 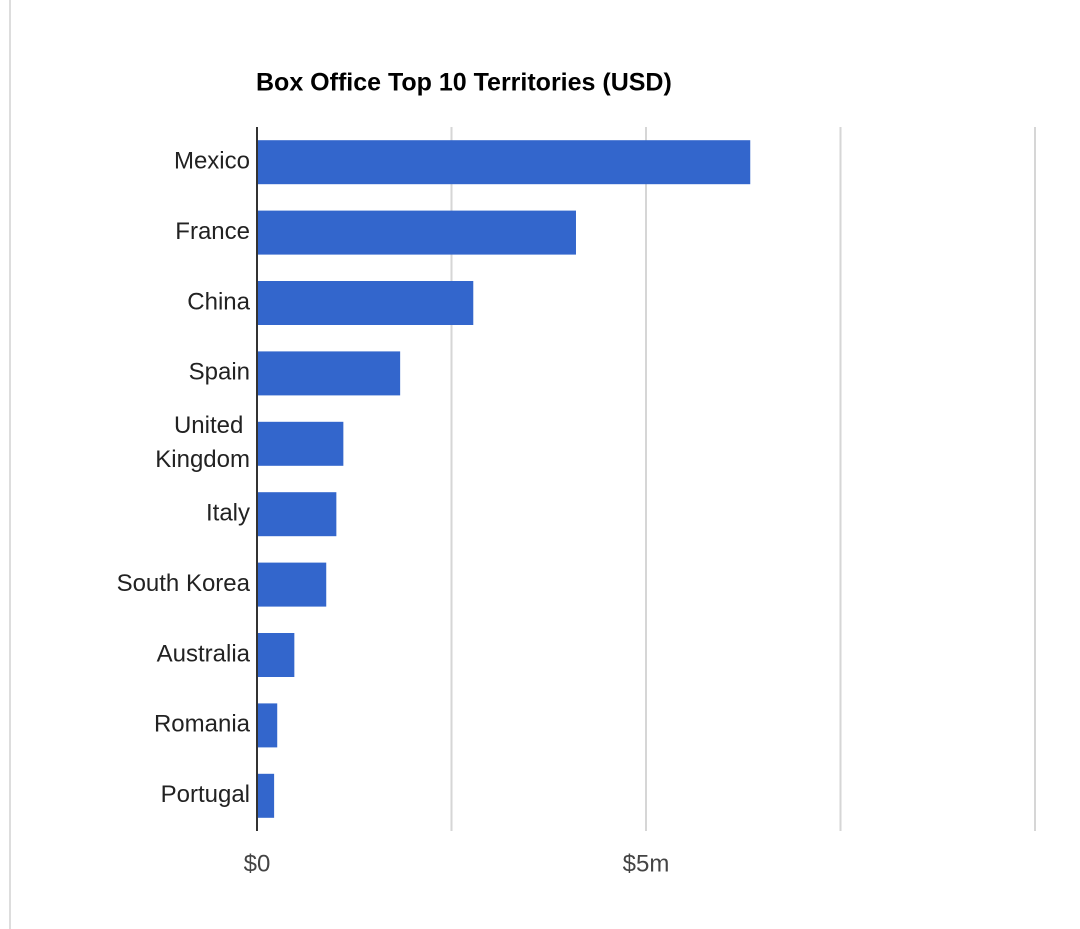 What do you see at coordinates (464, 83) in the screenshot?
I see `chart-title: Box Office Top 10 Territories (USD)` at bounding box center [464, 83].